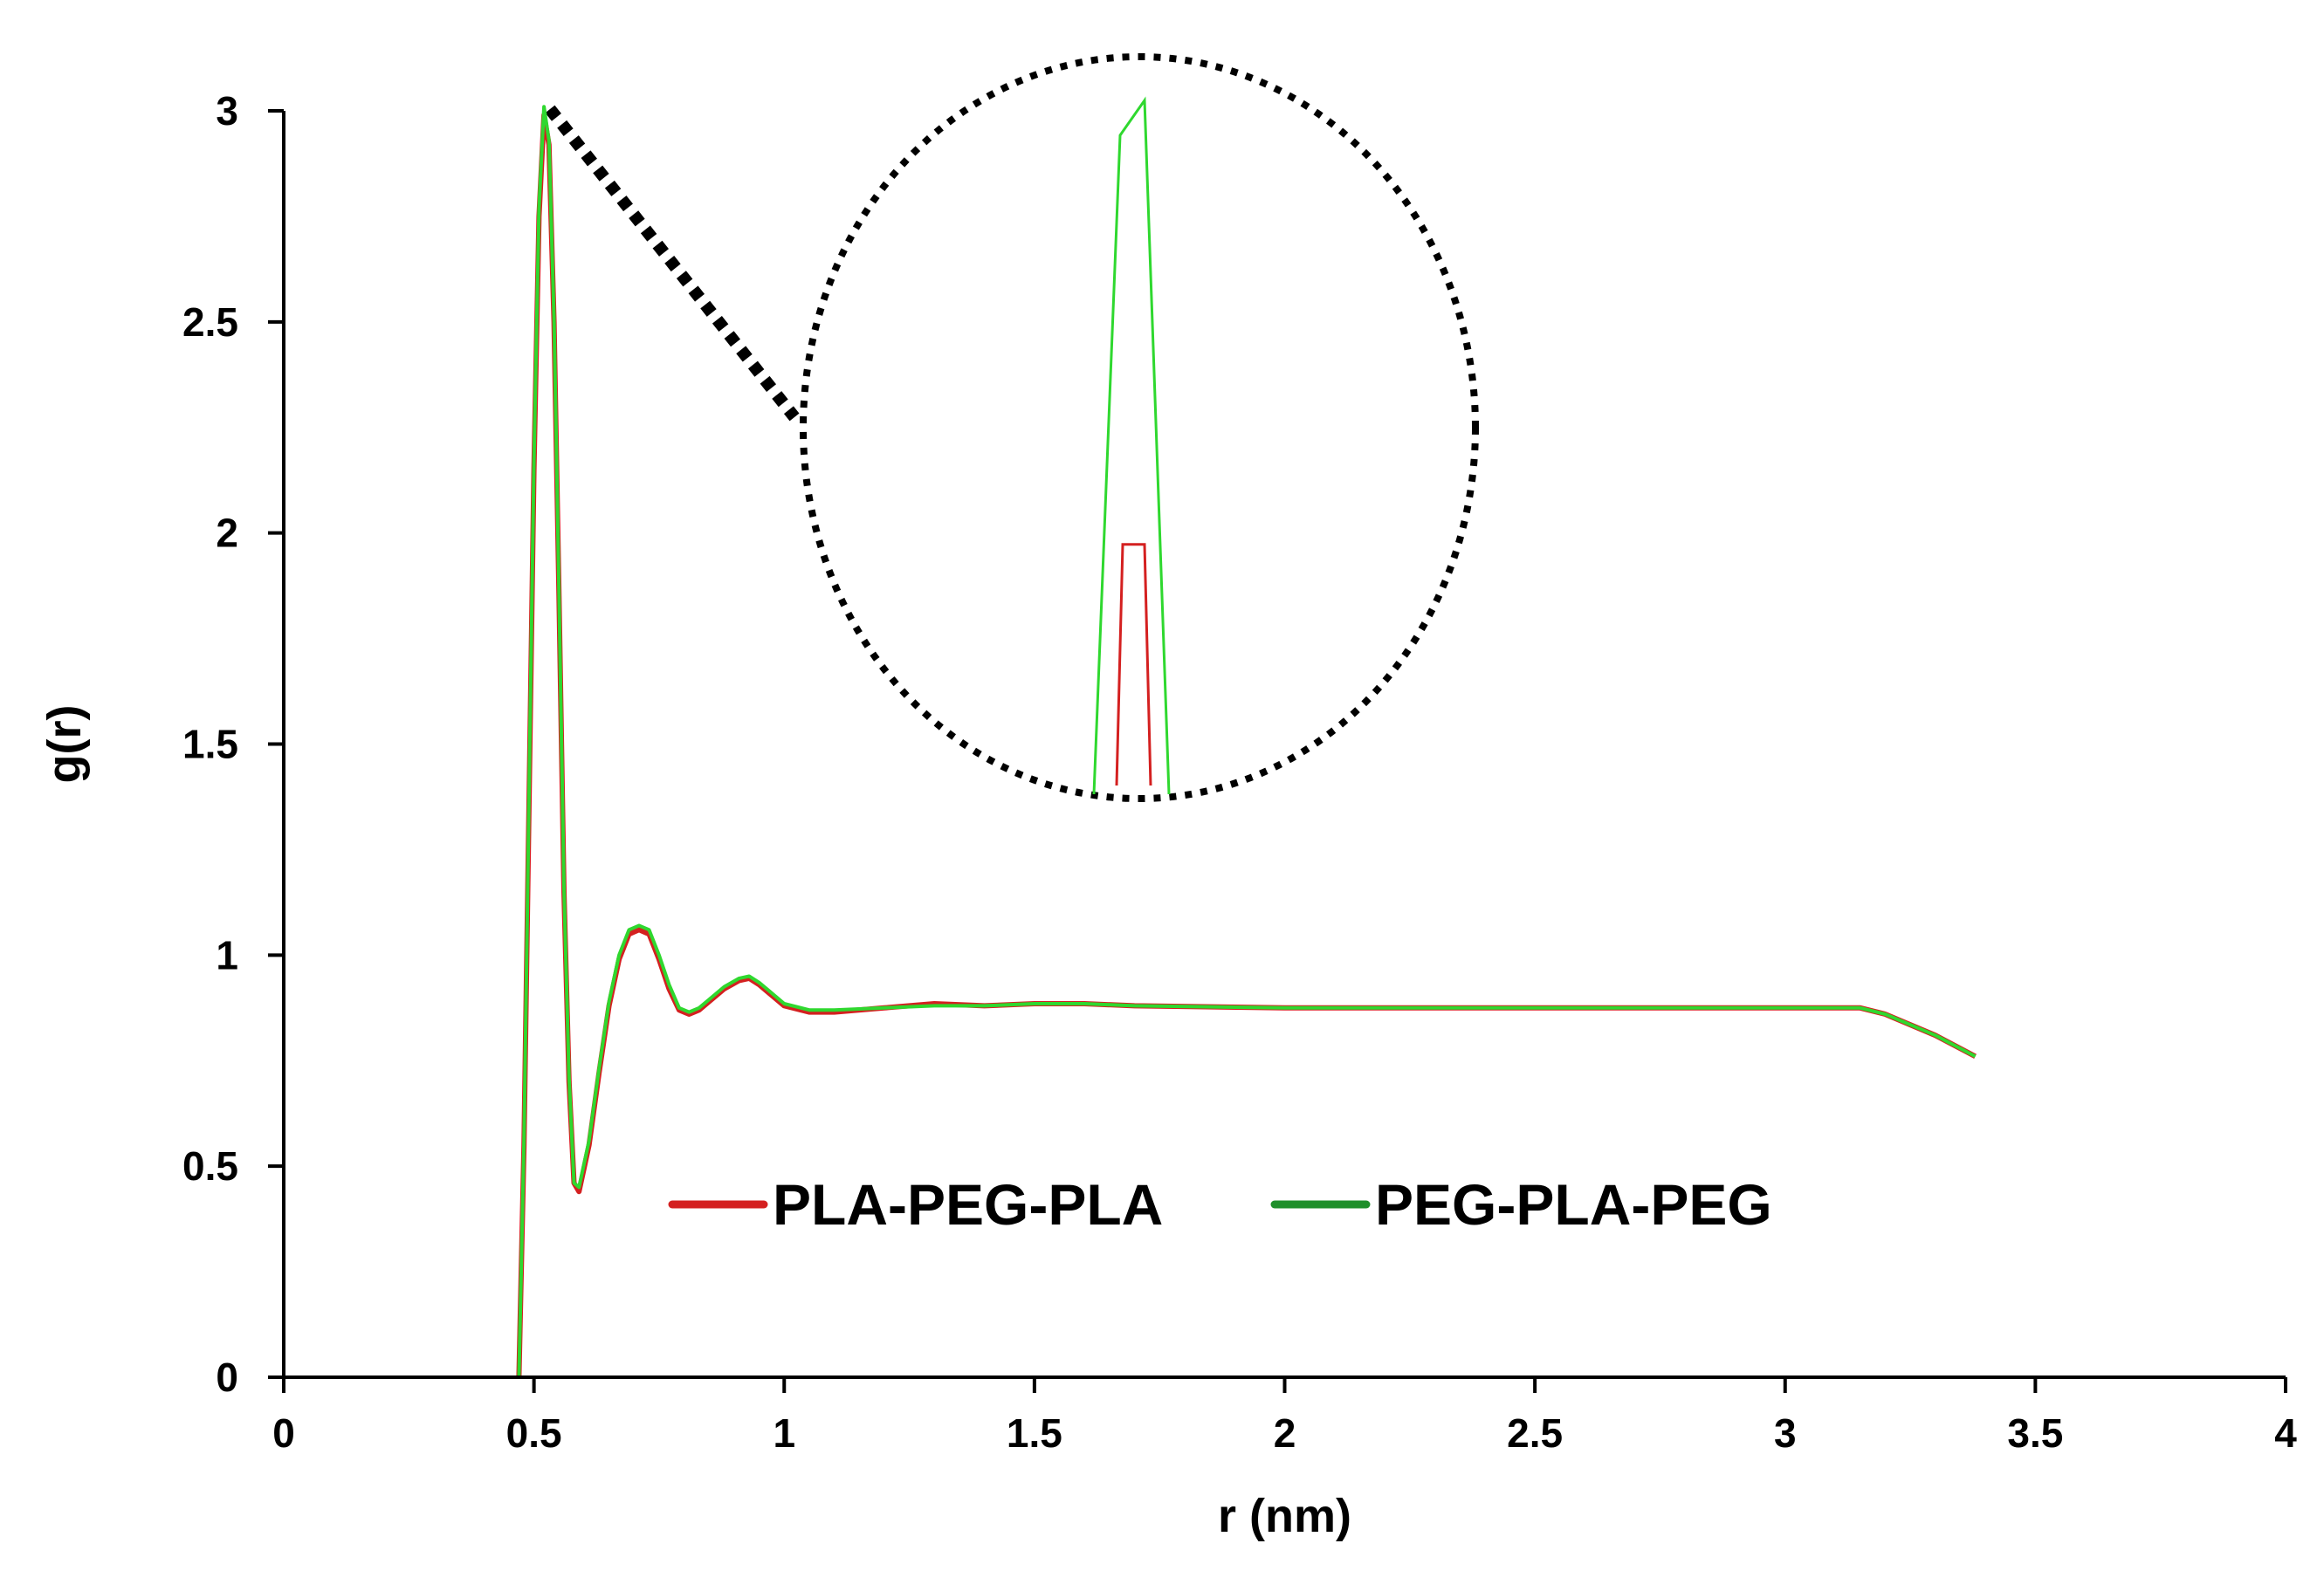  What do you see at coordinates (227, 111) in the screenshot?
I see `y-tick-label: 3` at bounding box center [227, 111].